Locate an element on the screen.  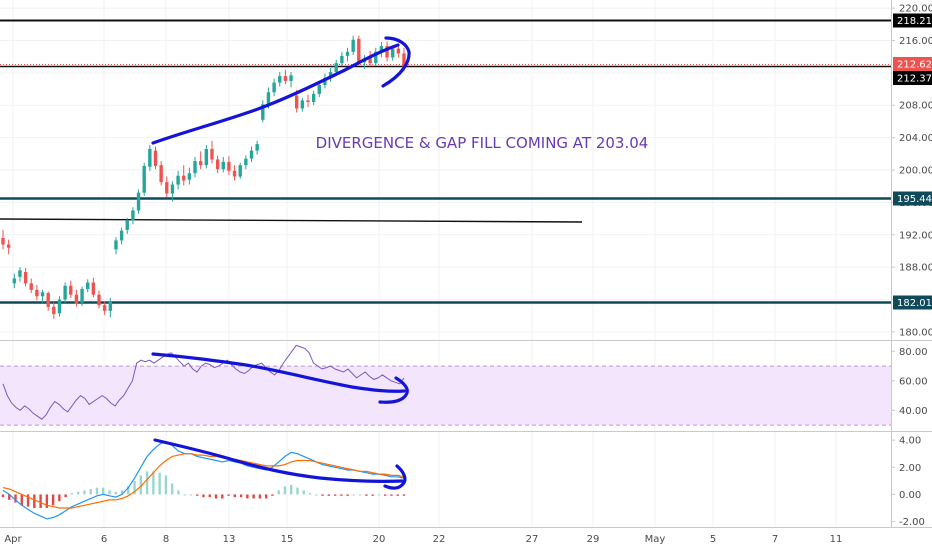
price-tick-label: 220.00 is located at coordinates (915, 9).